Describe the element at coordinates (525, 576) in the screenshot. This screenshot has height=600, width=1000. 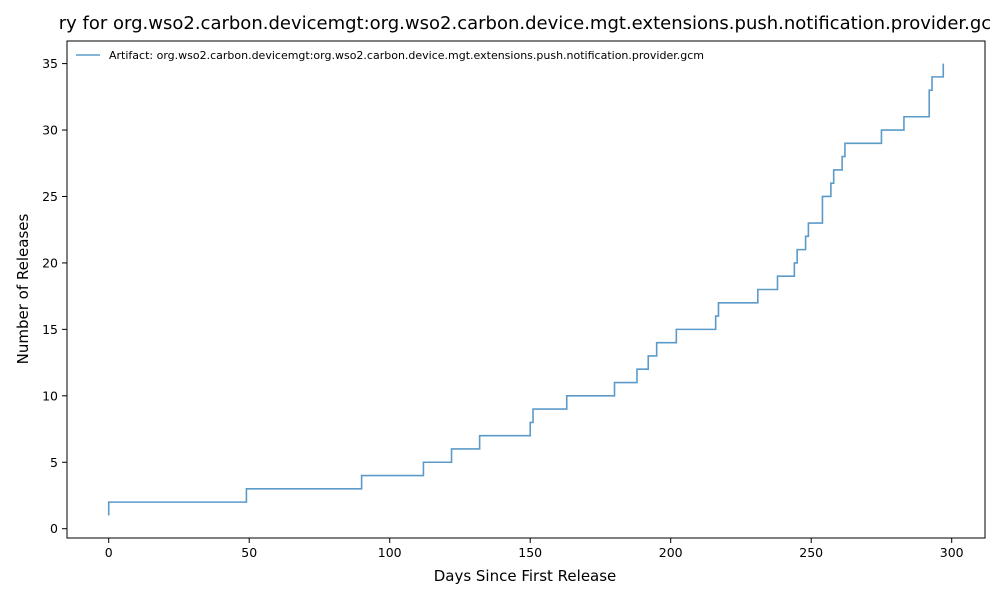
I see `x-axis-label: Days Since First Release` at that location.